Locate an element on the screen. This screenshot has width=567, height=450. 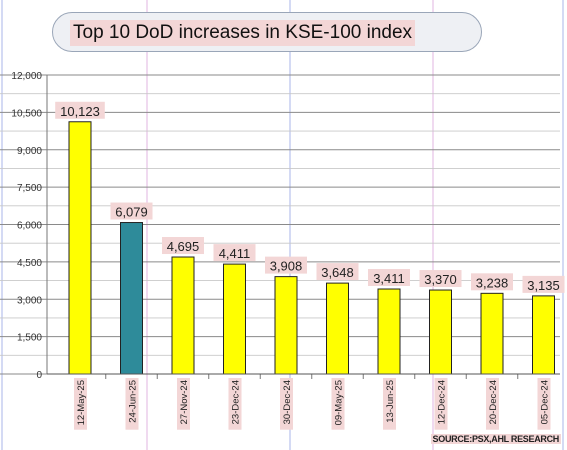
x-tick-label: 12-May-25 is located at coordinates (81, 402).